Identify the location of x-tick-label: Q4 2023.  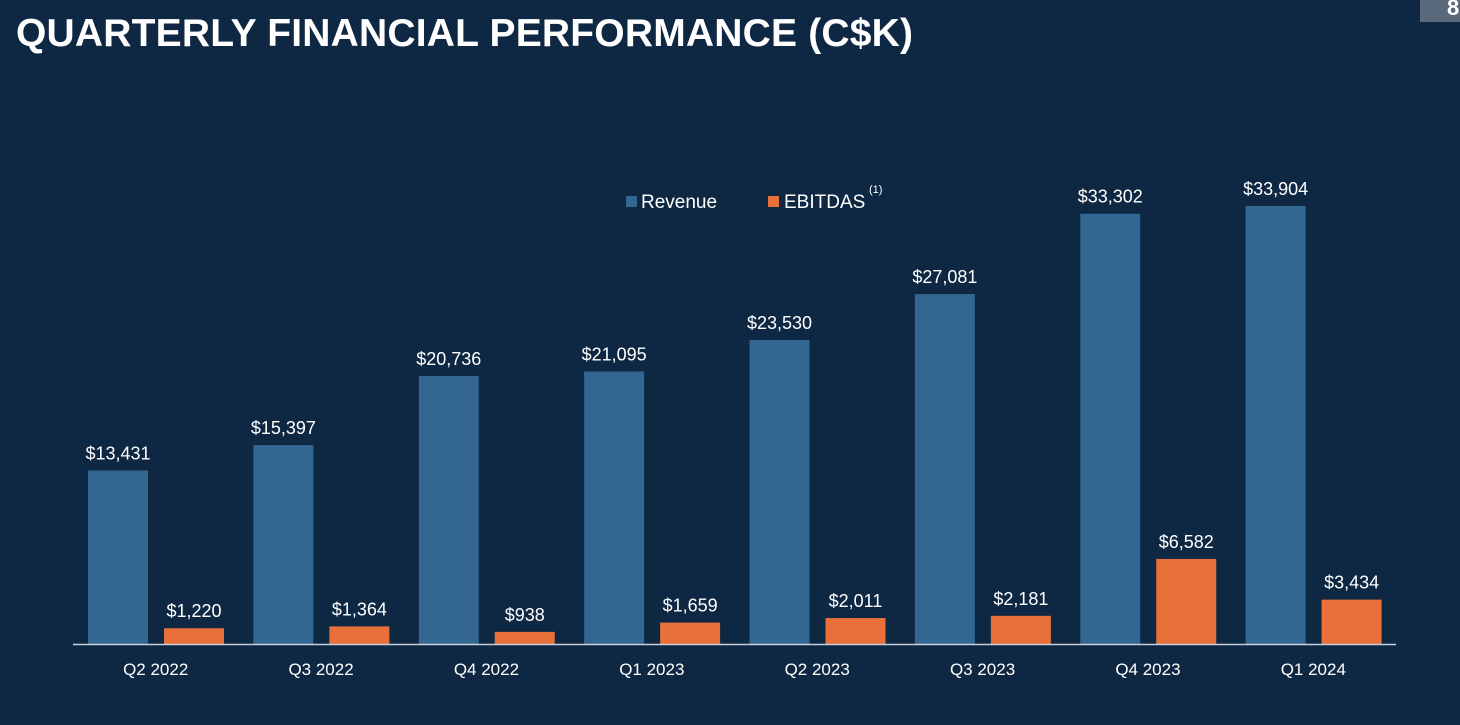
(1147, 669).